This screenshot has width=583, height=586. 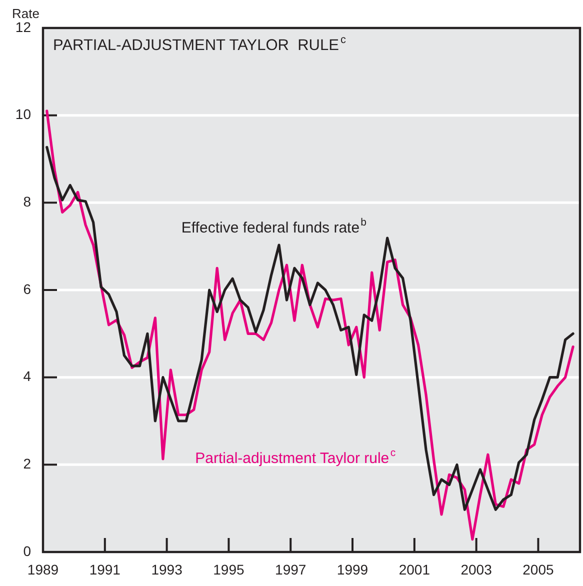 What do you see at coordinates (26, 13) in the screenshot?
I see `y-axis-title: Rate` at bounding box center [26, 13].